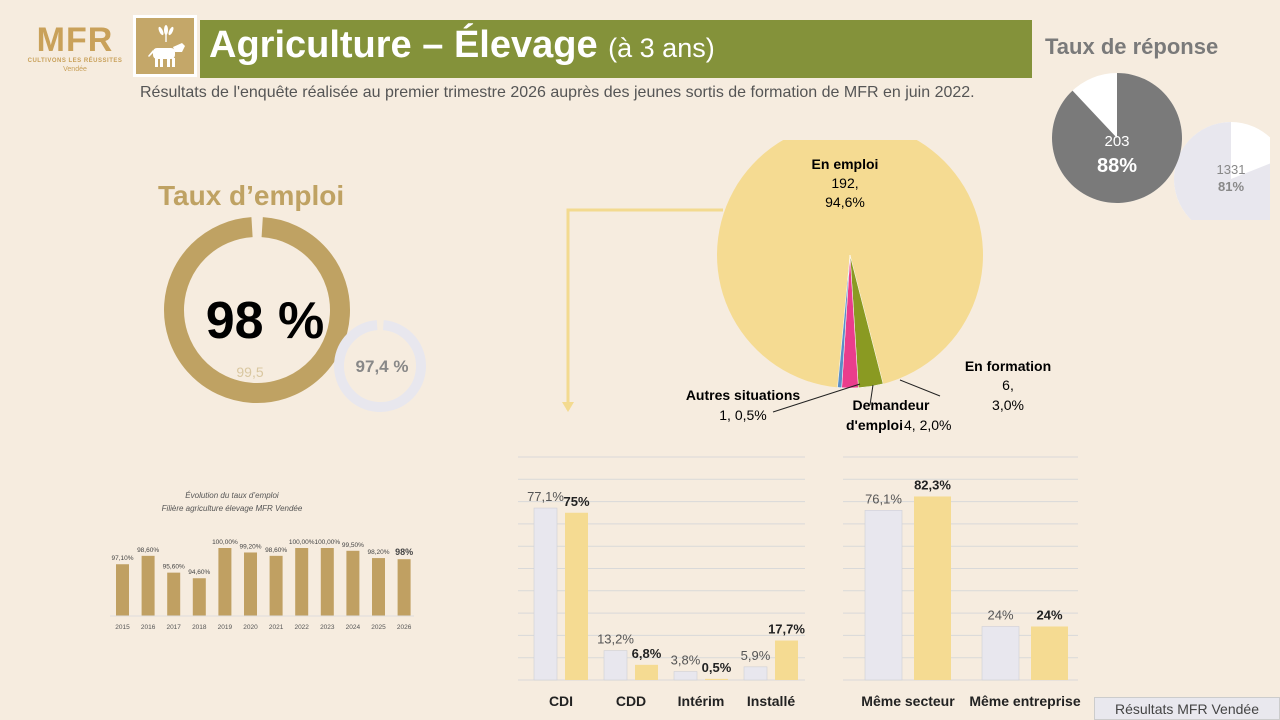 This screenshot has height=720, width=1280. I want to click on page-title: Agriculture – Élevage (à 3 ans), so click(462, 45).